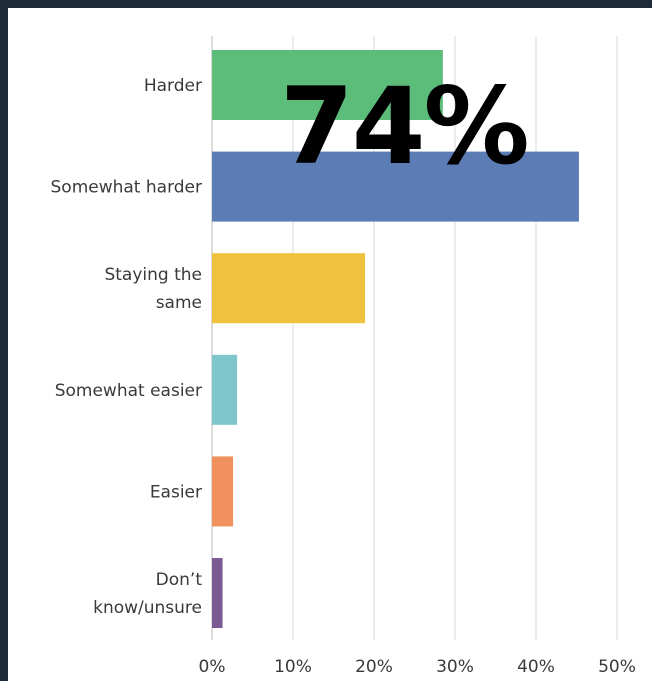 Image resolution: width=652 pixels, height=681 pixels. What do you see at coordinates (153, 289) in the screenshot?
I see `category-label: Staying the same` at bounding box center [153, 289].